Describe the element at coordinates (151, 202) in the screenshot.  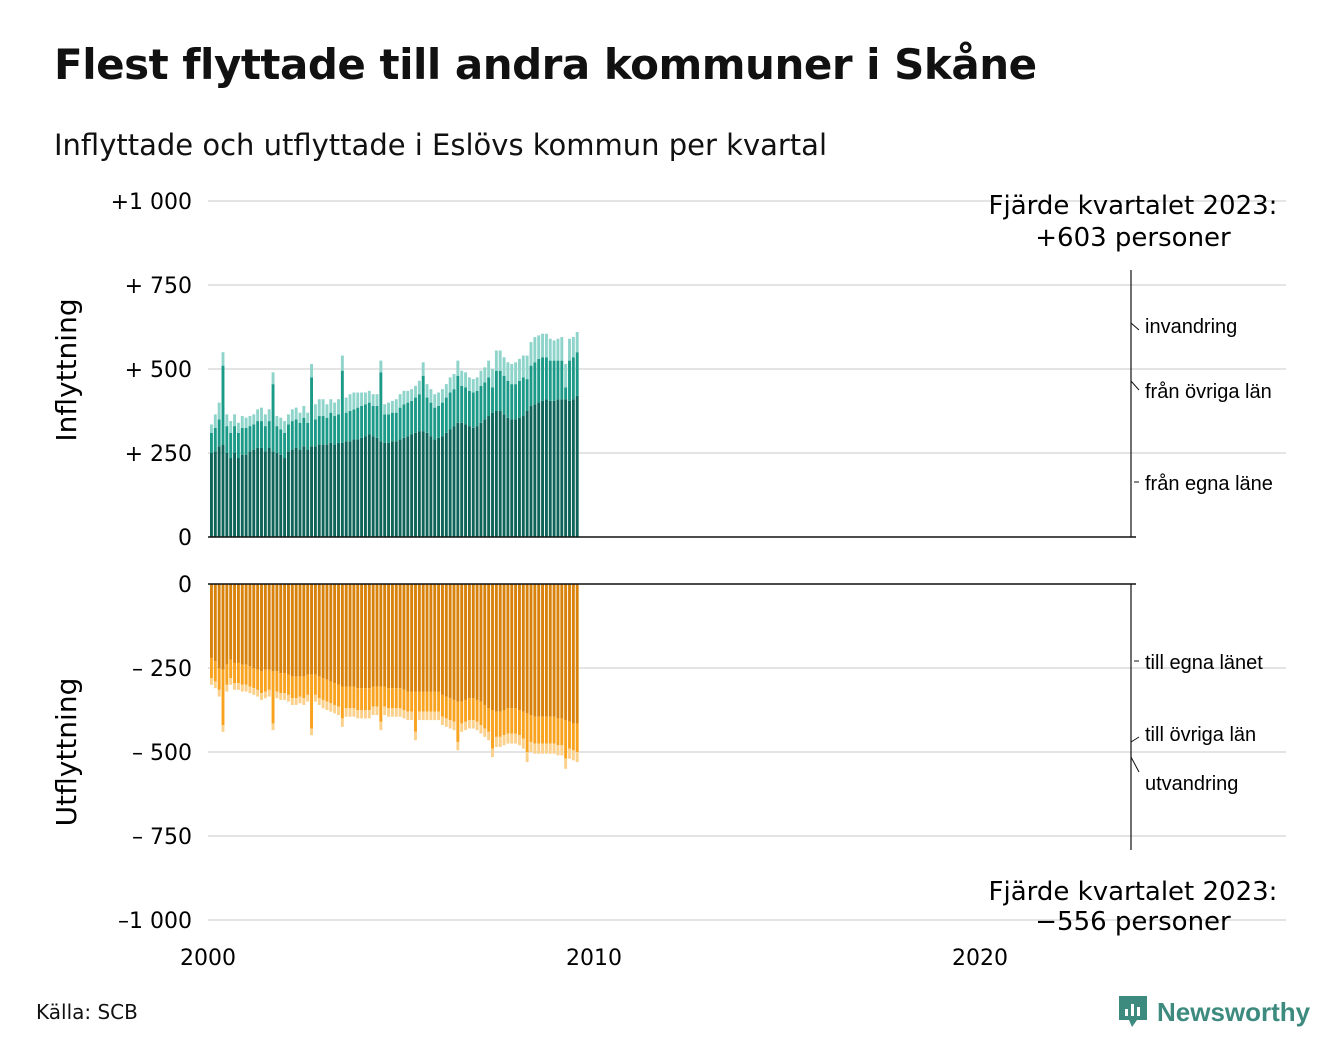
I see `y-tick-label: +1 000` at that location.